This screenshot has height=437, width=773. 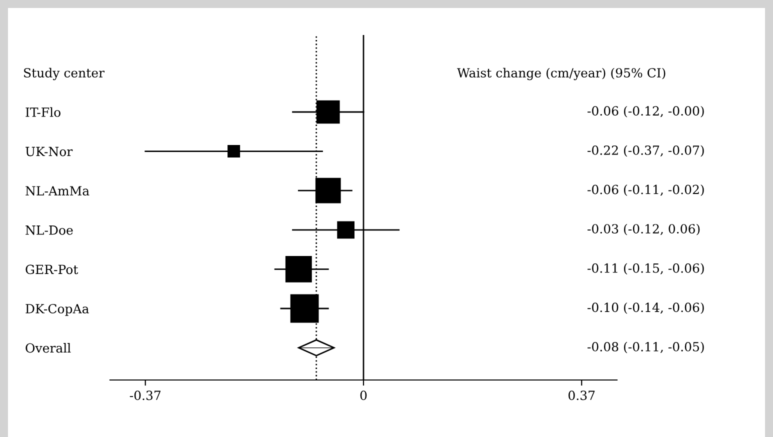 I want to click on text: -0.06 (-0.12, -0.00), so click(x=646, y=112).